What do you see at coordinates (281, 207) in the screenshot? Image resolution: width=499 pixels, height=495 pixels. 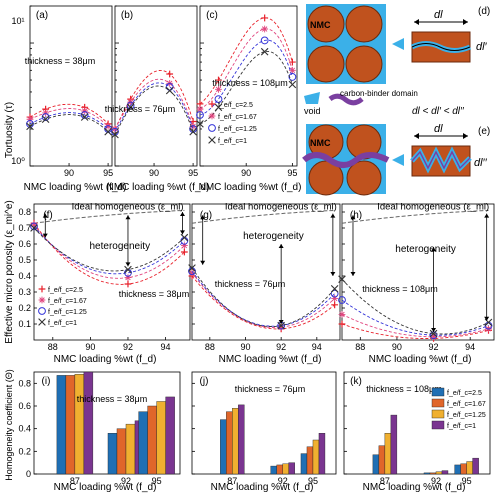 I see `ideal-homogeneous-label: Ideal homogeneous (ε_mi)` at bounding box center [281, 207].